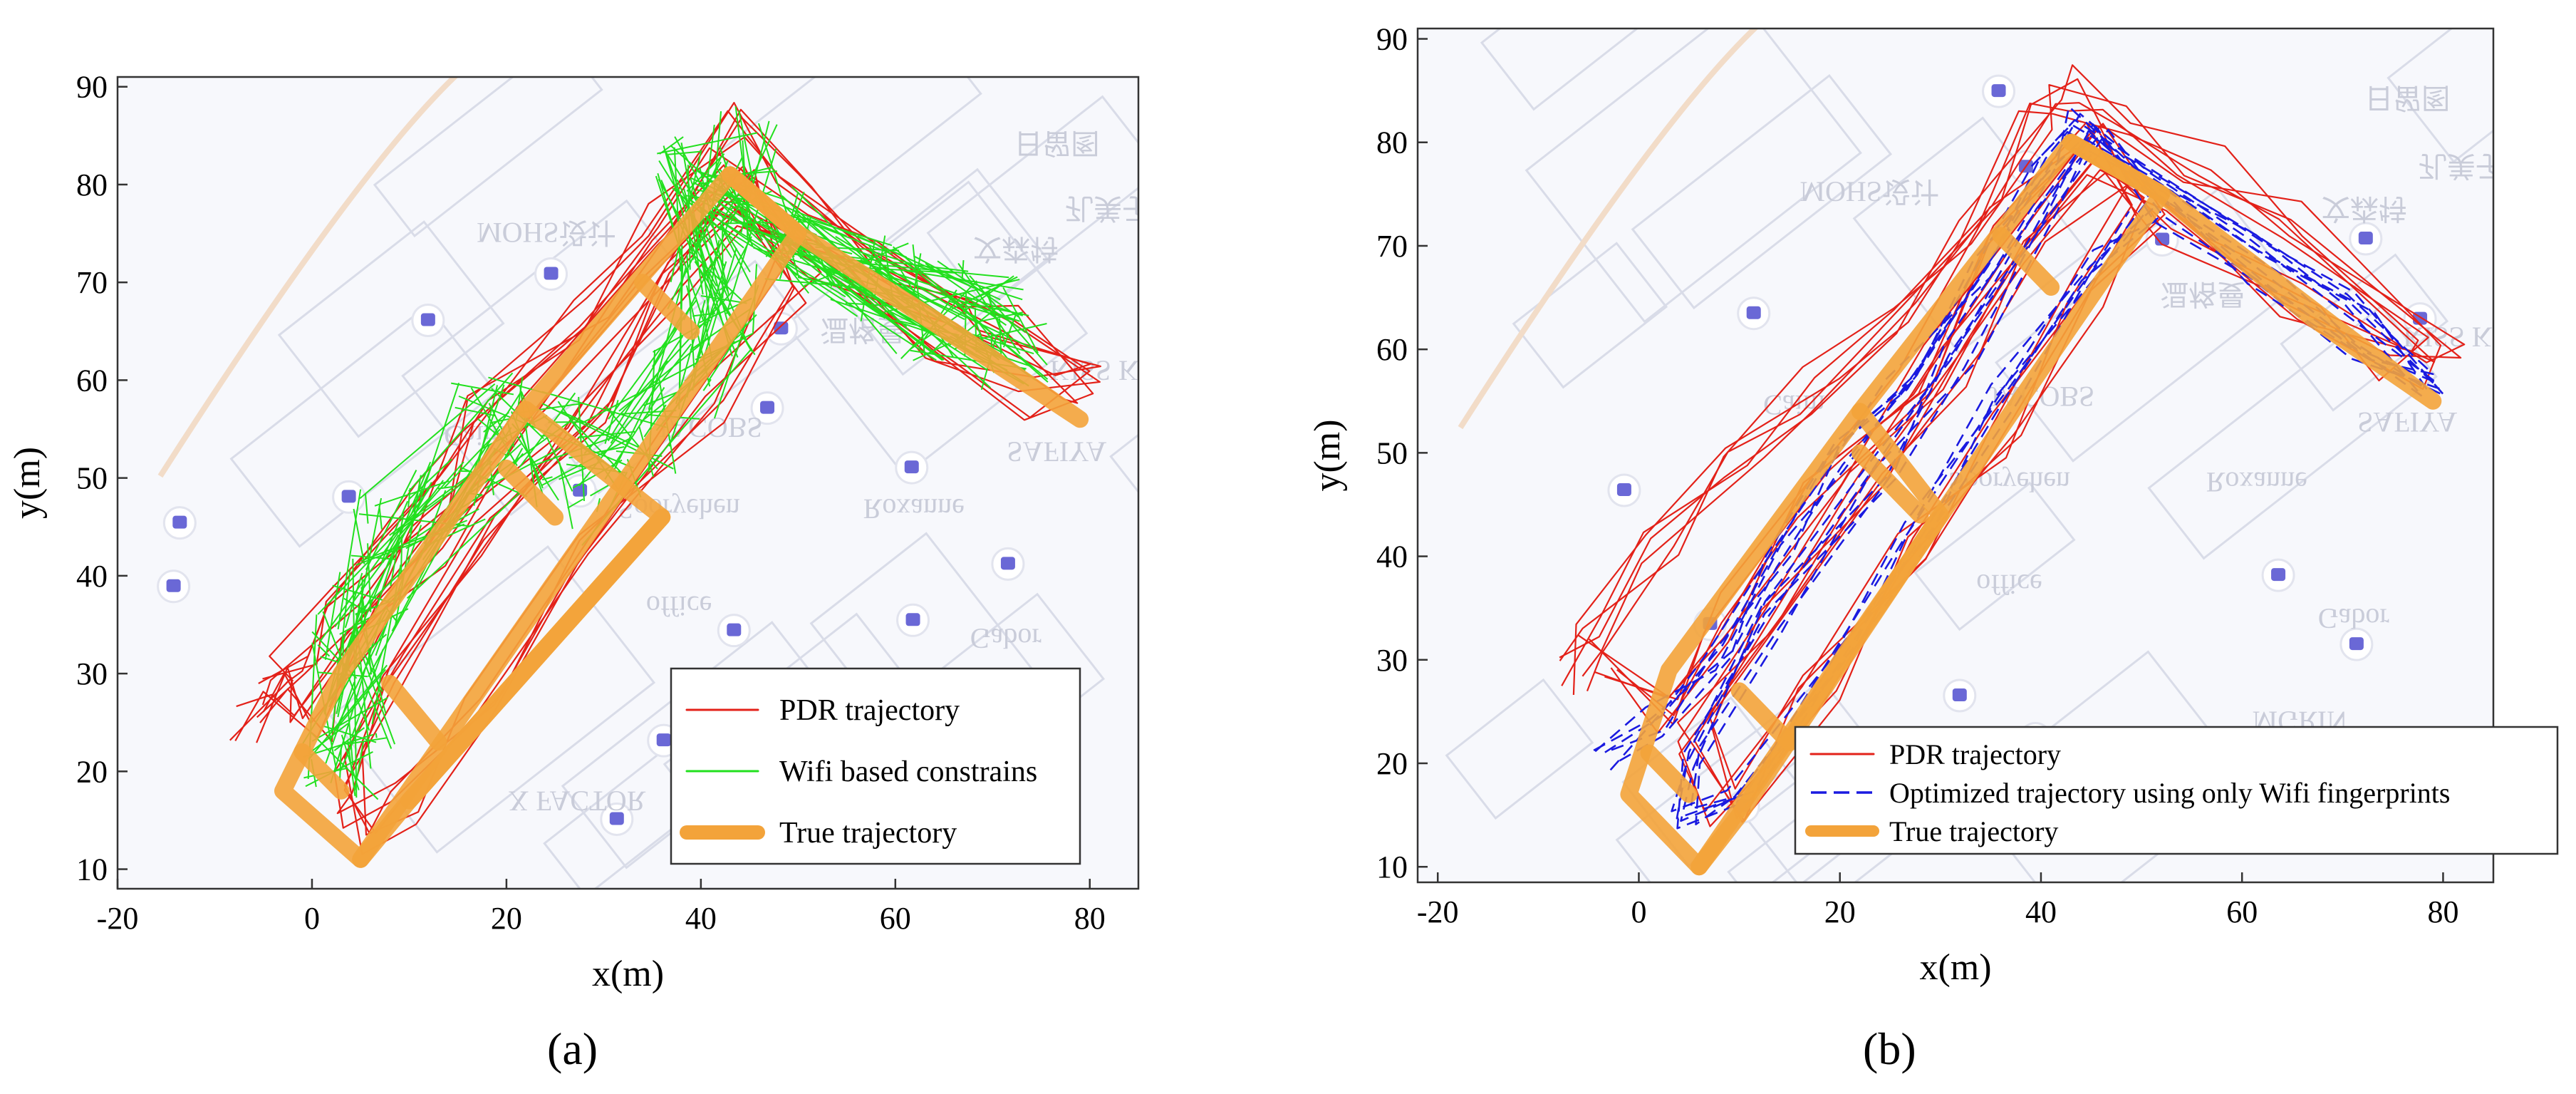 The image size is (2576, 1094). Describe the element at coordinates (92, 381) in the screenshot. I see `y-tick-label: 60` at that location.